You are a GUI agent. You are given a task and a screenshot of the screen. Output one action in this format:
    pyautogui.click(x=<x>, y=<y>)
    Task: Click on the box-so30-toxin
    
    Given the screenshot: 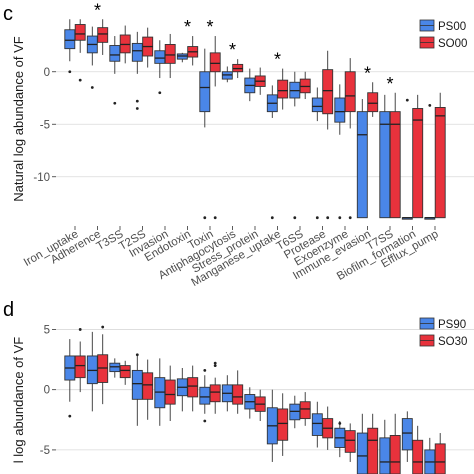 What is the action you would take?
    pyautogui.click(x=215, y=387)
    